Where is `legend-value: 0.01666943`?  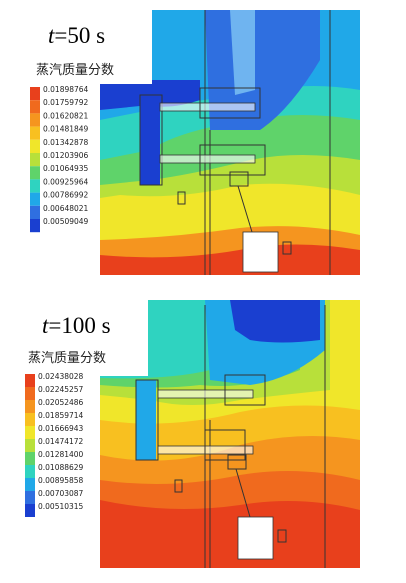
legend-value: 0.01666943 is located at coordinates (61, 428).